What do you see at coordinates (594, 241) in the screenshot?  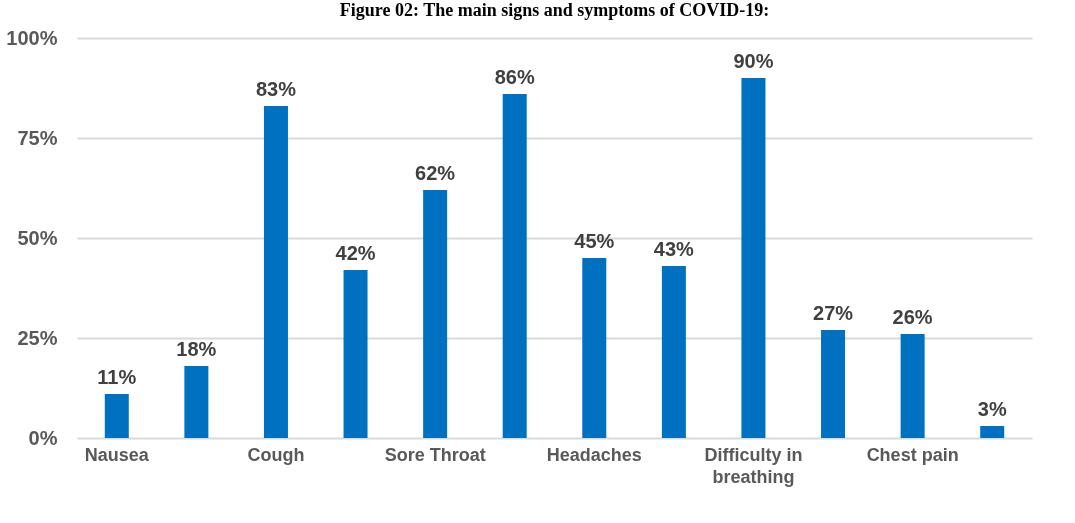 I see `data-label: 45%` at bounding box center [594, 241].